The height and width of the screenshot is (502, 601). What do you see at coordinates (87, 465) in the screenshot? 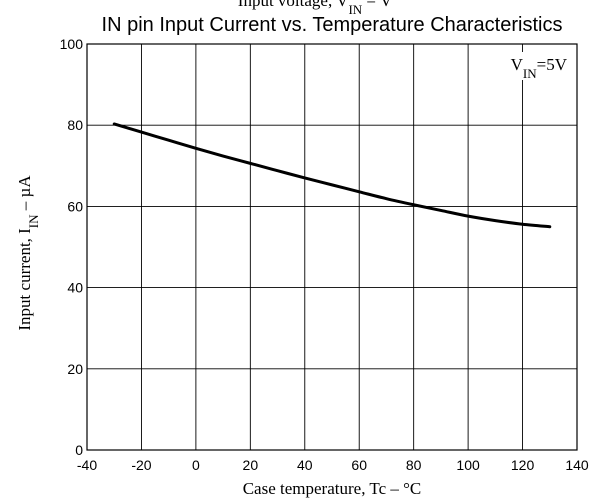
I see `x-tick-label: -40` at bounding box center [87, 465].